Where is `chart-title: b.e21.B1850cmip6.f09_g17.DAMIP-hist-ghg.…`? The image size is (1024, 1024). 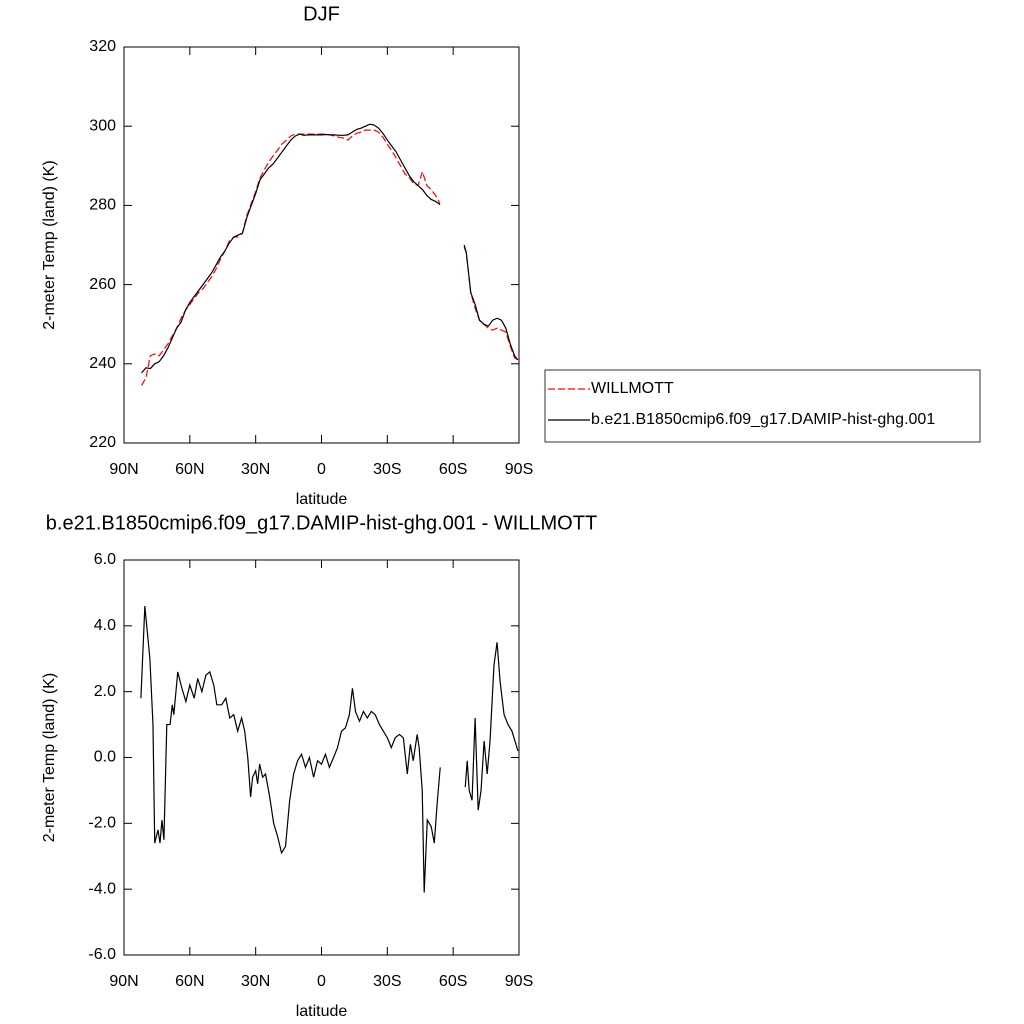
chart-title: b.e21.B1850cmip6.f09_g17.DAMIP-hist-ghg.… is located at coordinates (321, 523).